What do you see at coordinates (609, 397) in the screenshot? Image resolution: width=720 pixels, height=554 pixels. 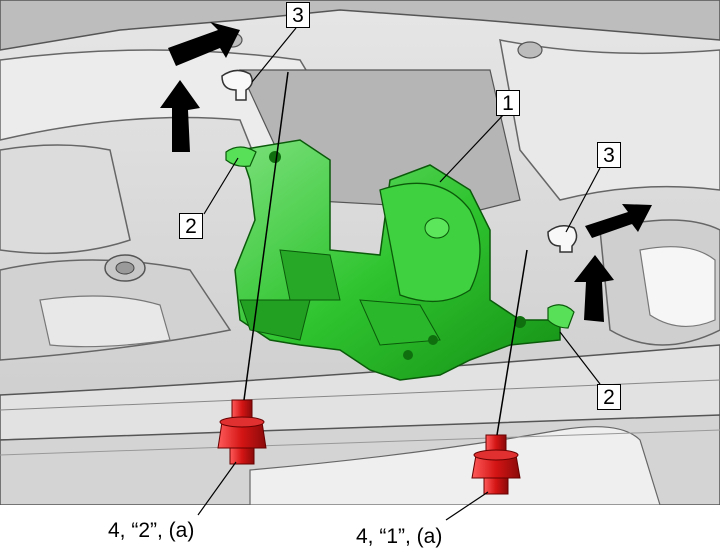 I see `callout-clip-right: 2` at bounding box center [609, 397].